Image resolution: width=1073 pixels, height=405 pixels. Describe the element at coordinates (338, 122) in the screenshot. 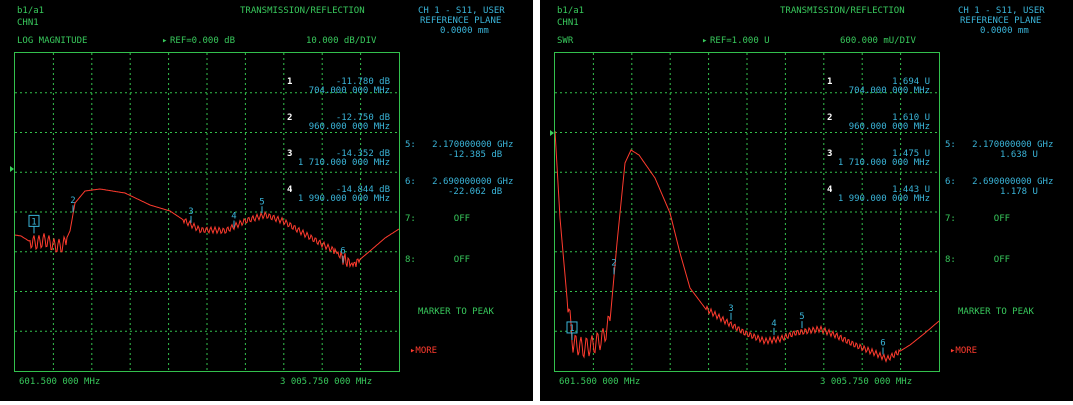

I see `marker-readout-2: 2 -12.750 dB 960.000 000 MHz` at that location.